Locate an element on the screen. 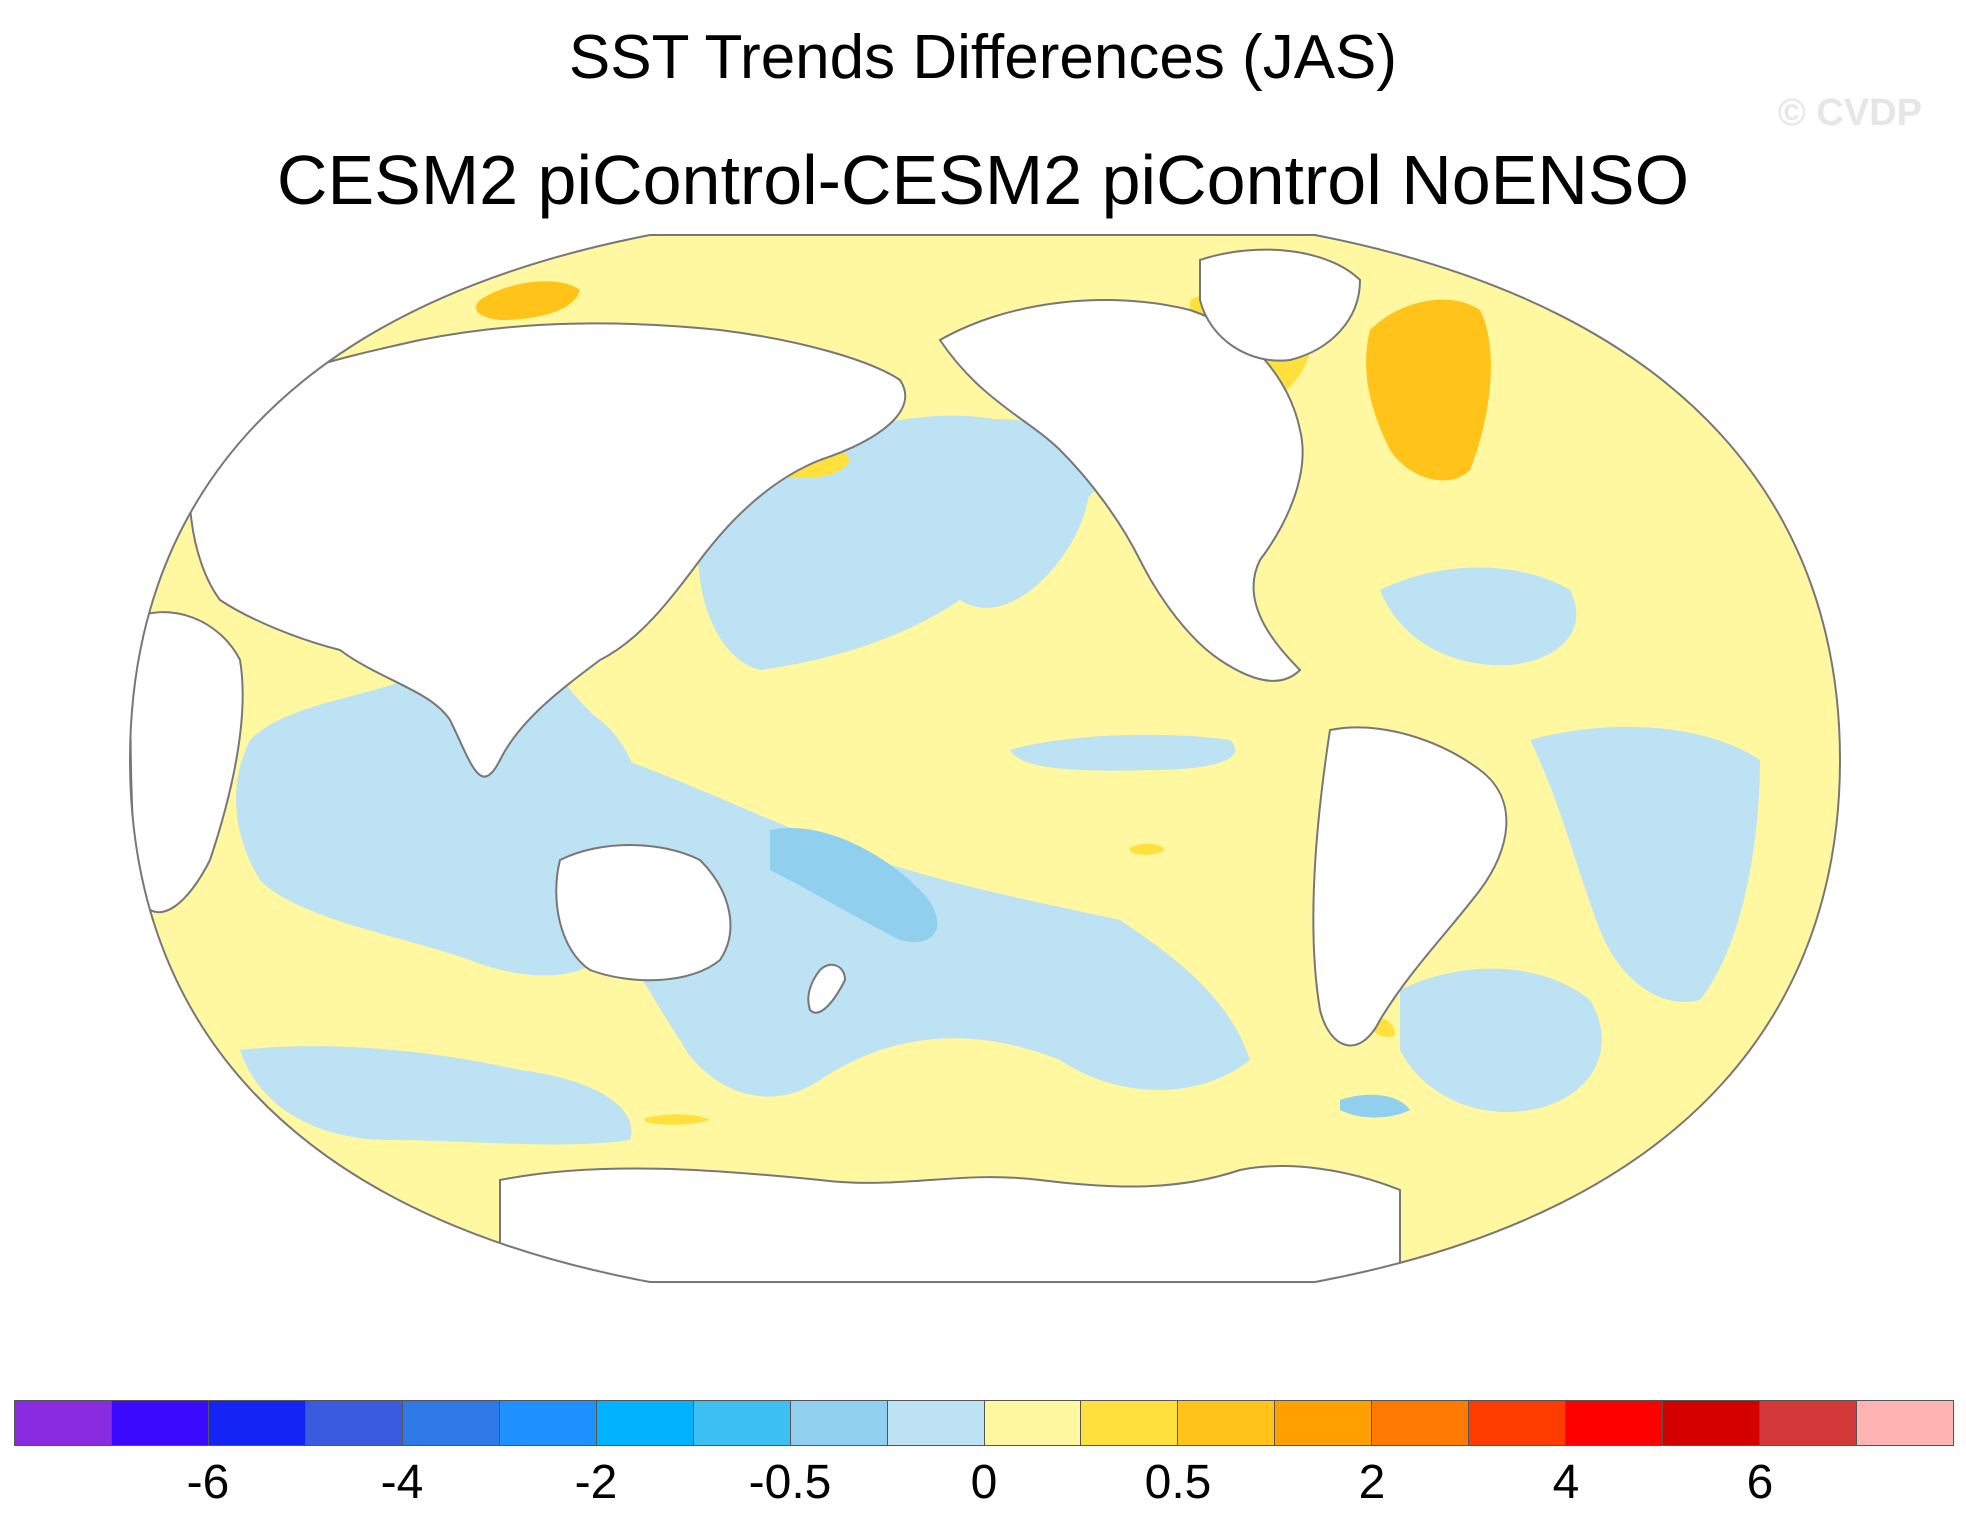 Image resolution: width=1966 pixels, height=1527 pixels. colorbar-tick-label: 0 is located at coordinates (984, 1482).